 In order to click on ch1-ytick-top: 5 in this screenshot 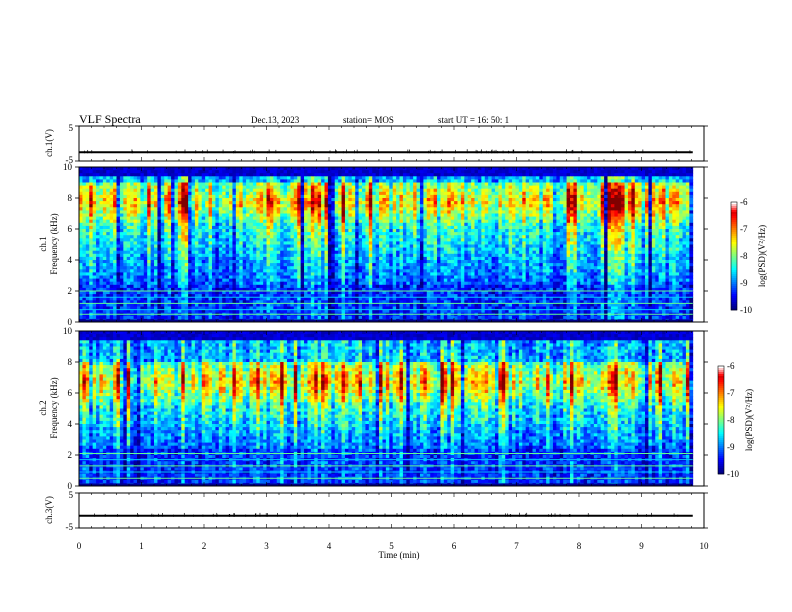, I will do `click(71, 128)`.